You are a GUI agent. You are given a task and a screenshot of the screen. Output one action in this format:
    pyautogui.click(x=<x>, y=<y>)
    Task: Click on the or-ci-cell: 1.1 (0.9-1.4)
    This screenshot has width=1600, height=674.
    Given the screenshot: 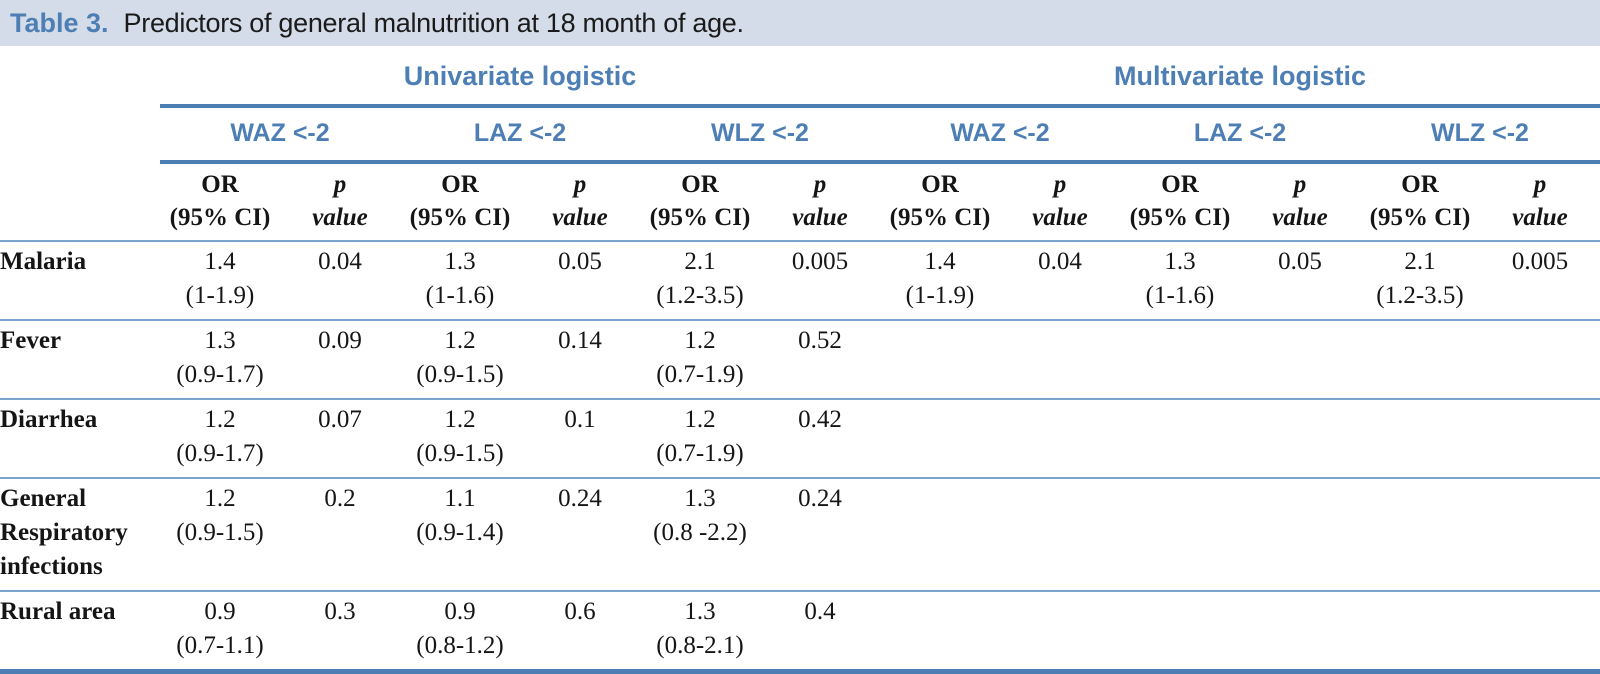 What is the action you would take?
    pyautogui.click(x=460, y=535)
    